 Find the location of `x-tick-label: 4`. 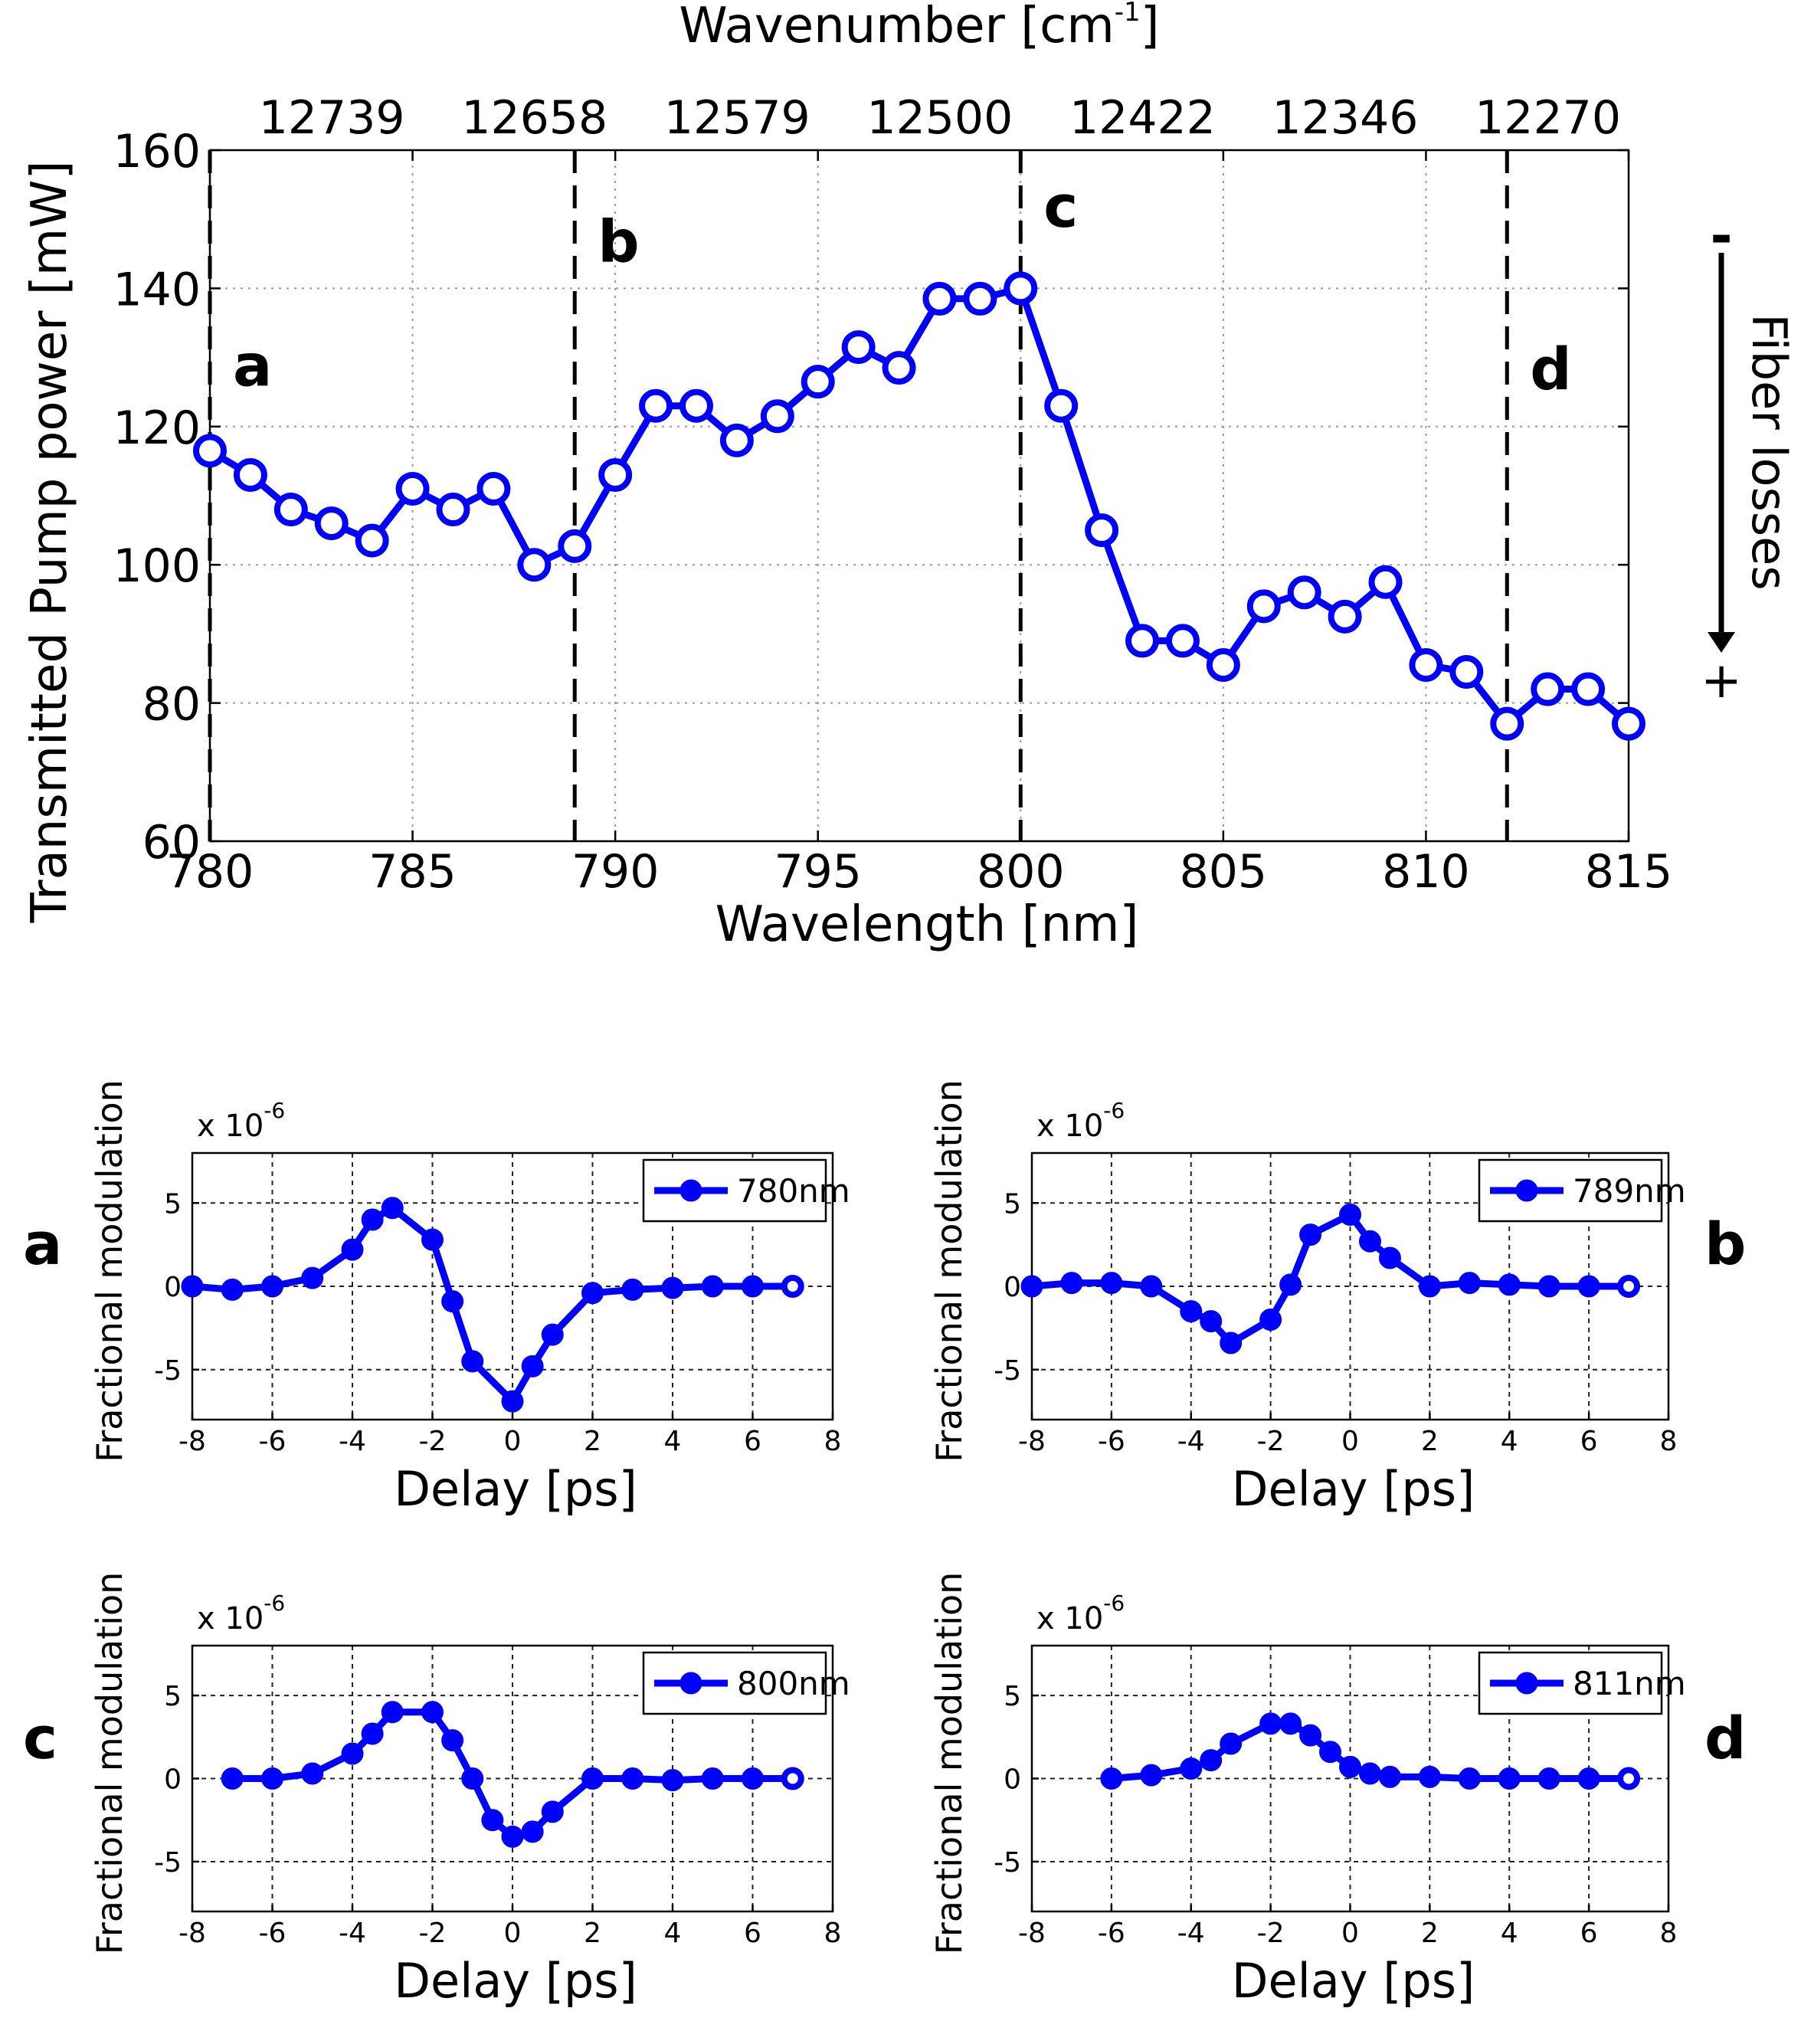

x-tick-label: 4 is located at coordinates (673, 1441).